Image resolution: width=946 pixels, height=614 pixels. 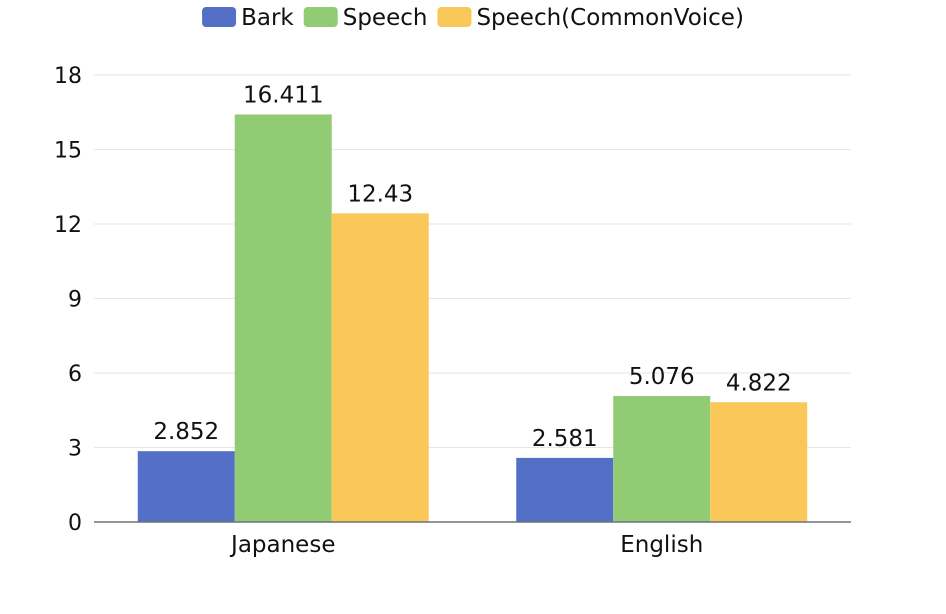 I want to click on y-tick-label: 12, so click(x=68, y=225).